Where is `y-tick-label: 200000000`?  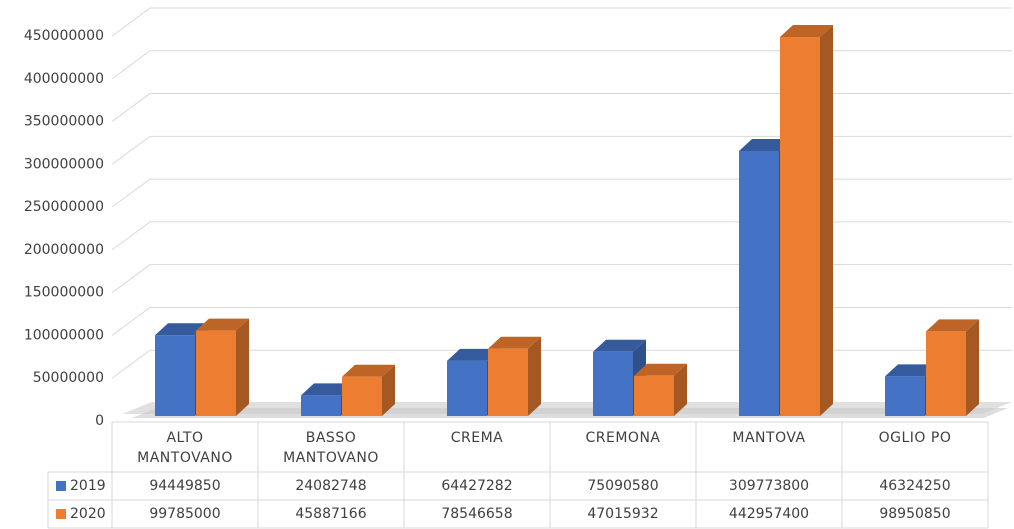 y-tick-label: 200000000 is located at coordinates (64, 250).